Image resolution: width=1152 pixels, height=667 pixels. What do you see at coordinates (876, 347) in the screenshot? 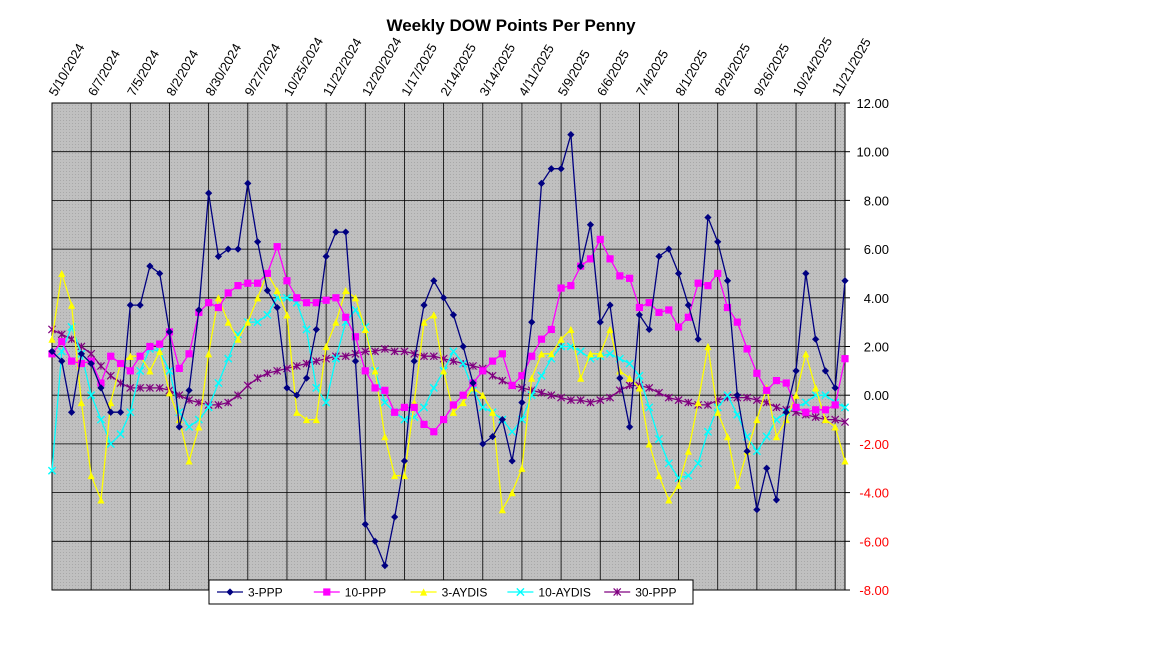
I see `y-tick-label: 2.00` at bounding box center [876, 347].